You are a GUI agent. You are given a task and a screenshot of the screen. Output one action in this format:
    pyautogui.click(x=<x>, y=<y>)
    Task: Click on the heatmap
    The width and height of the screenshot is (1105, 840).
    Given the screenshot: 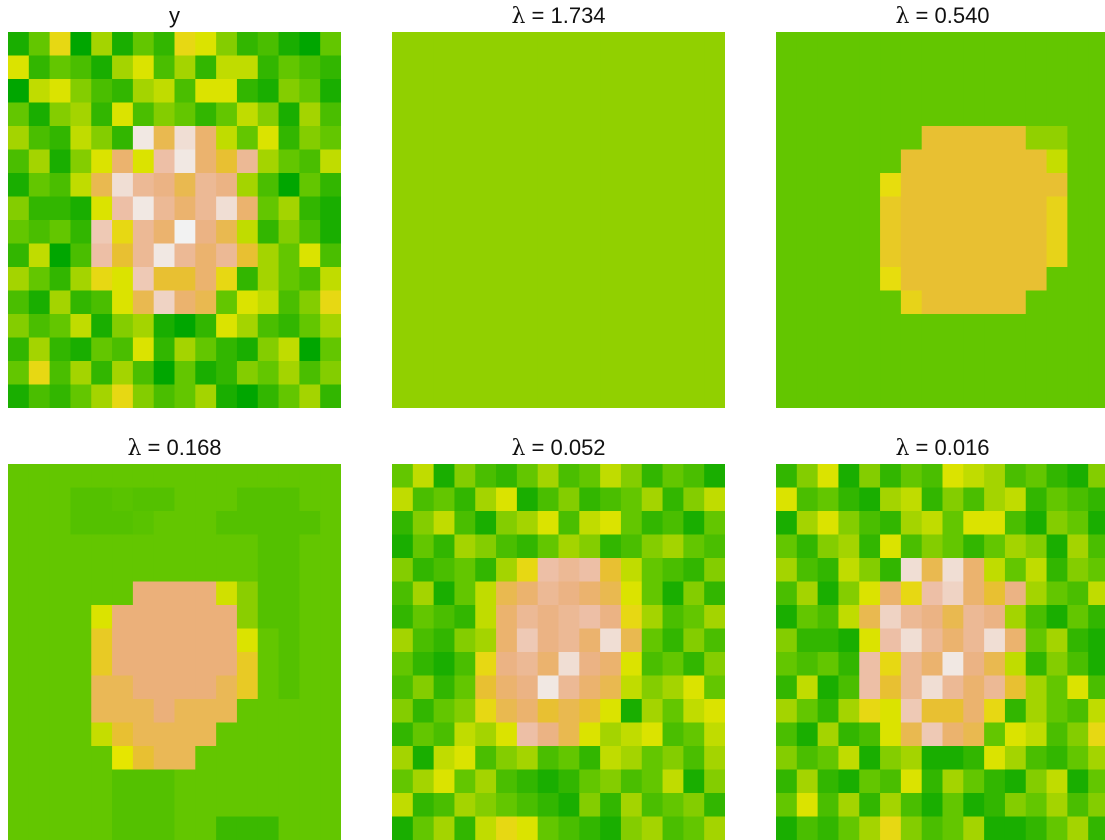 What is the action you would take?
    pyautogui.click(x=174, y=652)
    